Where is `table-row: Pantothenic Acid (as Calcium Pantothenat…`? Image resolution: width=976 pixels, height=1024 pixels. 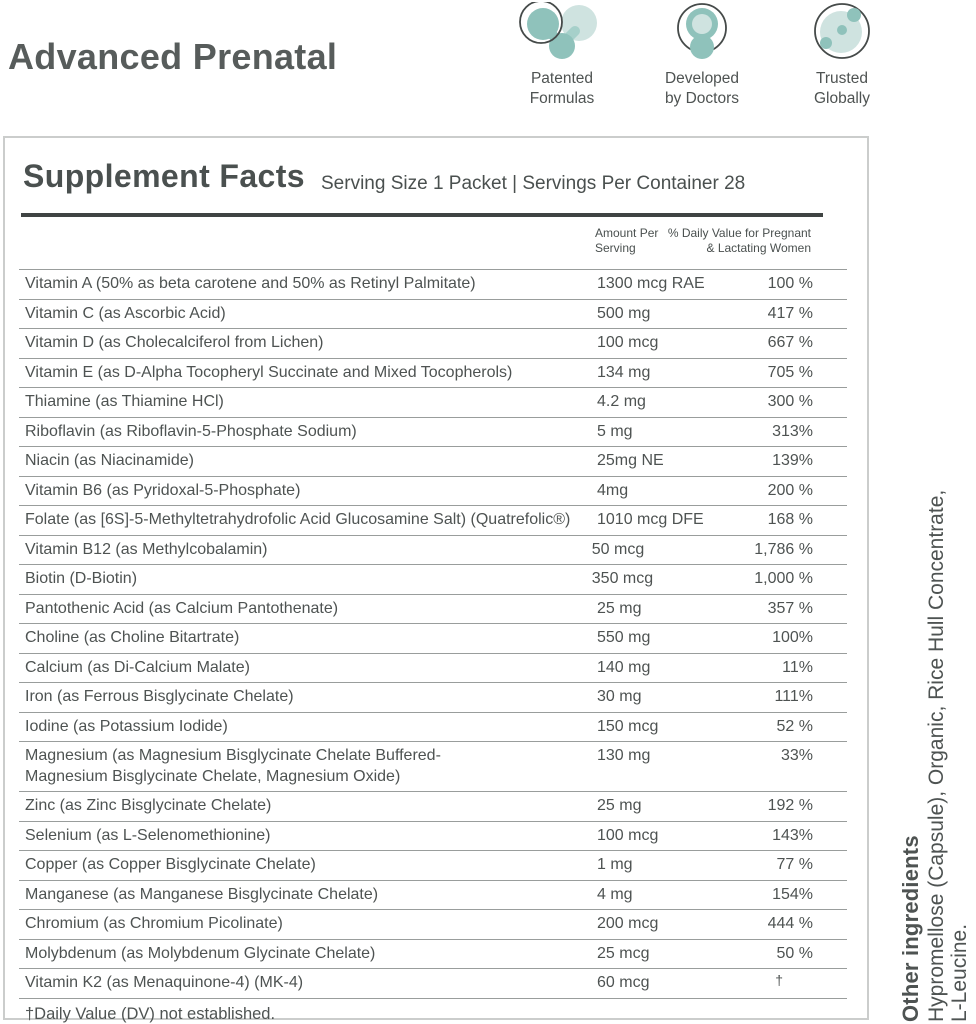 table-row: Pantothenic Acid (as Calcium Pantothenat… is located at coordinates (433, 609).